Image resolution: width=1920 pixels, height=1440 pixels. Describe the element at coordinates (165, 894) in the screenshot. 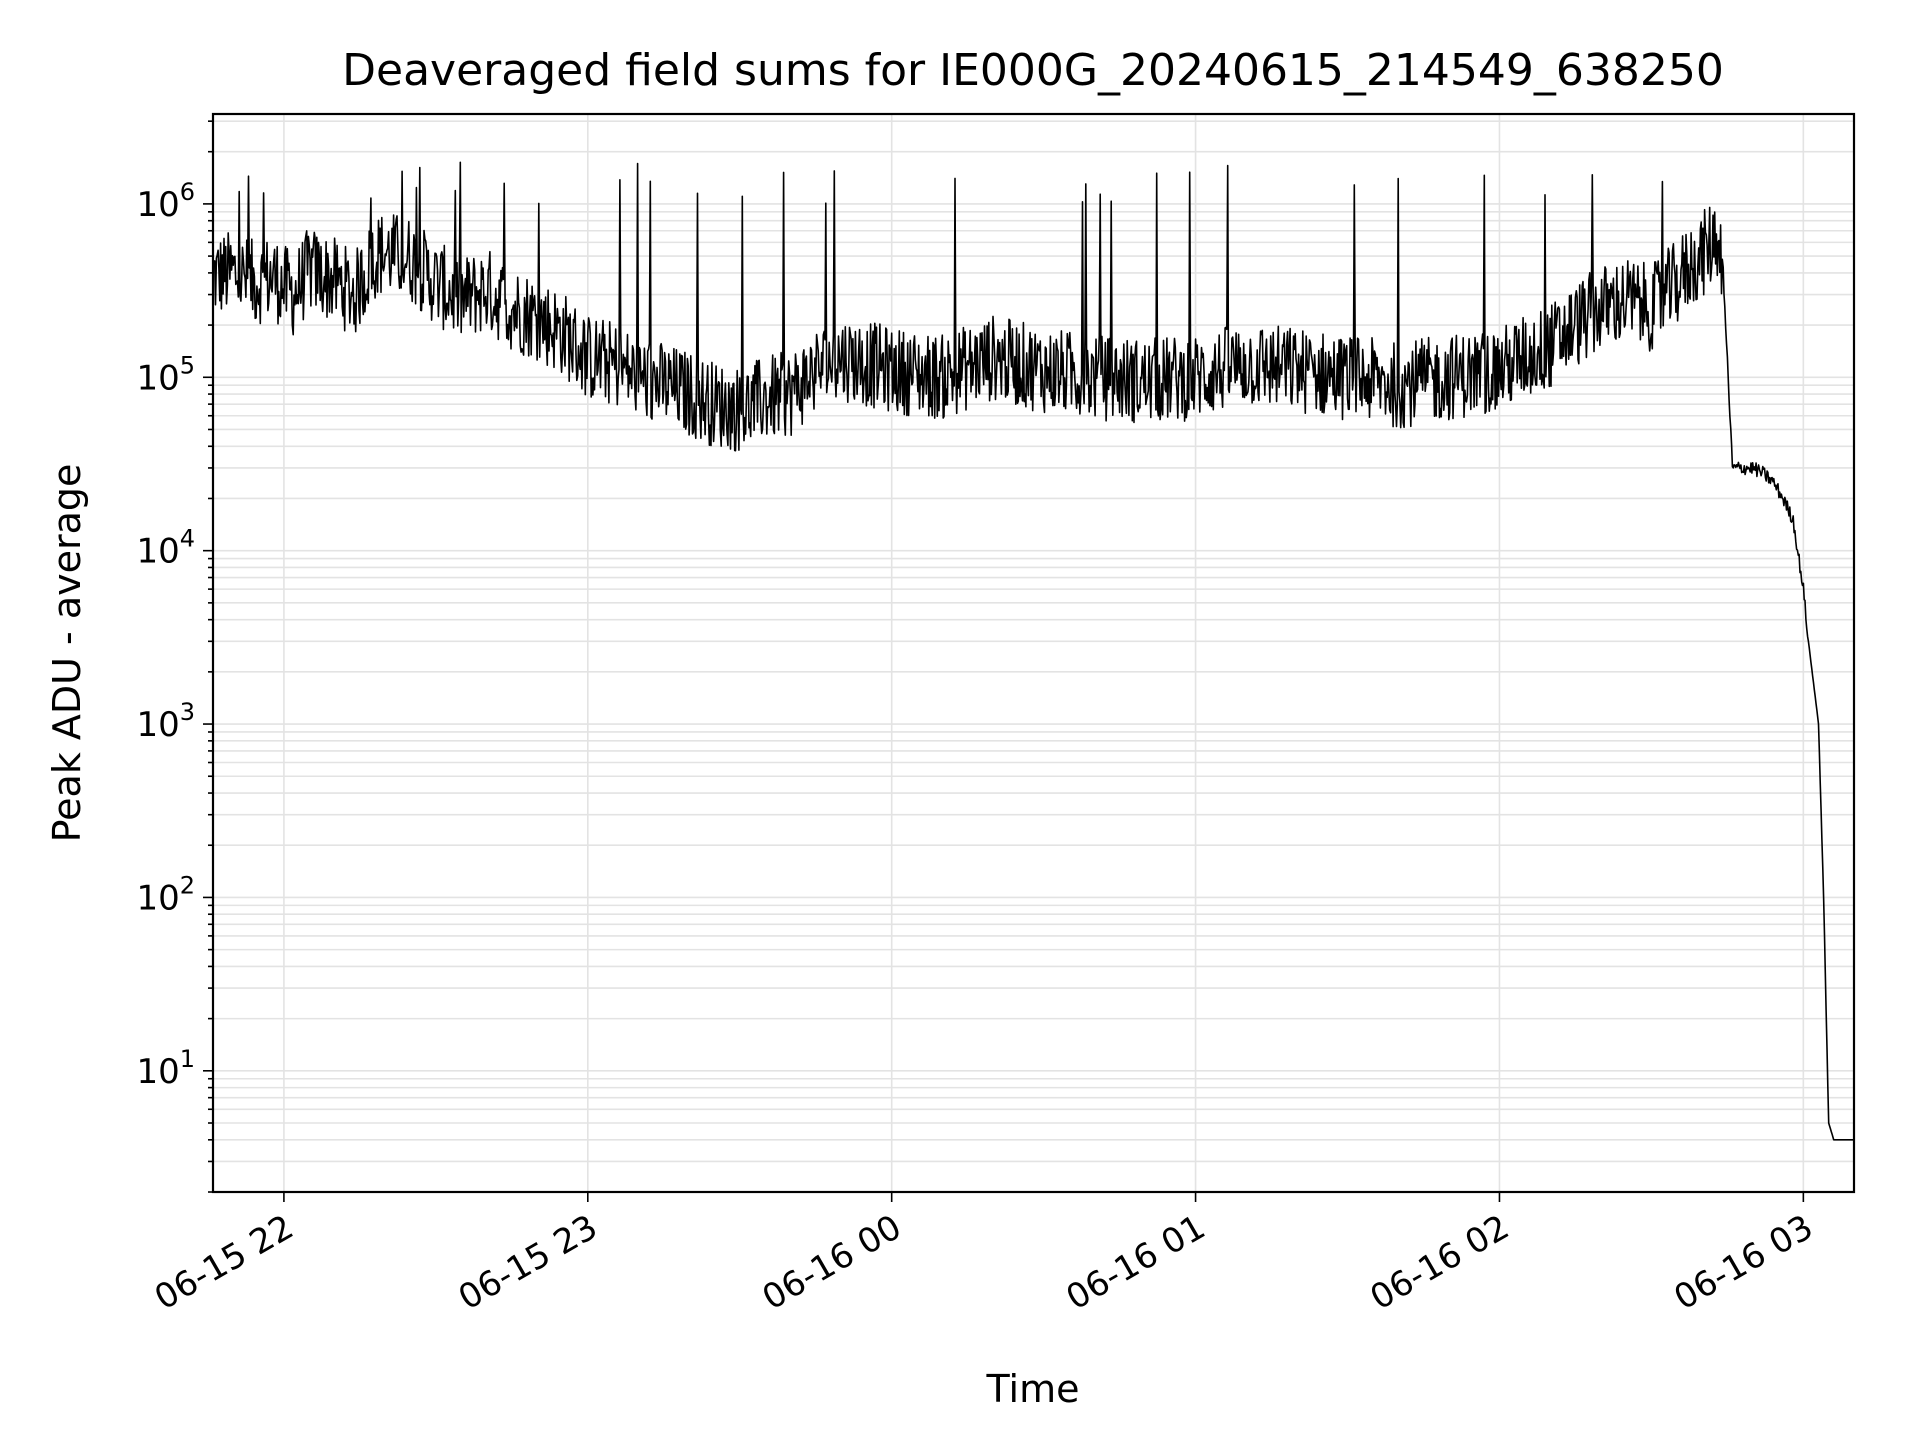

I see `y-tick-label: 10²` at that location.